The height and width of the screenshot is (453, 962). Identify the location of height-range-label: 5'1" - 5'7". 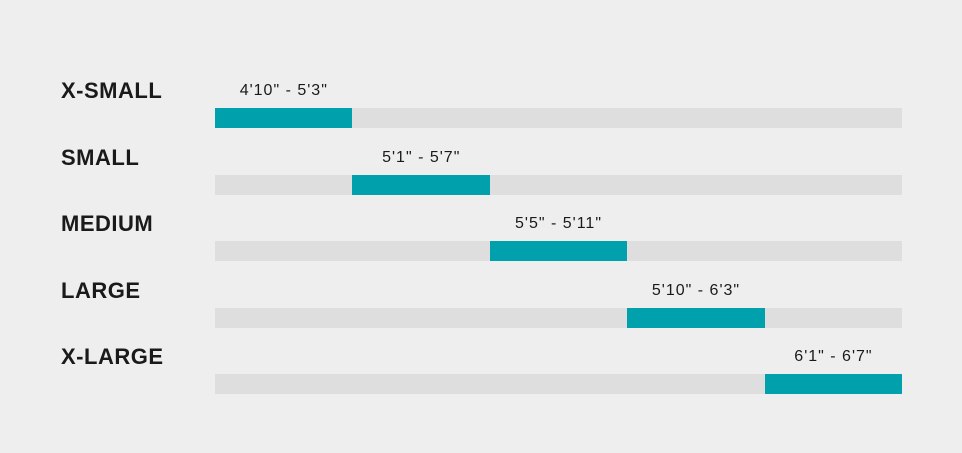
(421, 157).